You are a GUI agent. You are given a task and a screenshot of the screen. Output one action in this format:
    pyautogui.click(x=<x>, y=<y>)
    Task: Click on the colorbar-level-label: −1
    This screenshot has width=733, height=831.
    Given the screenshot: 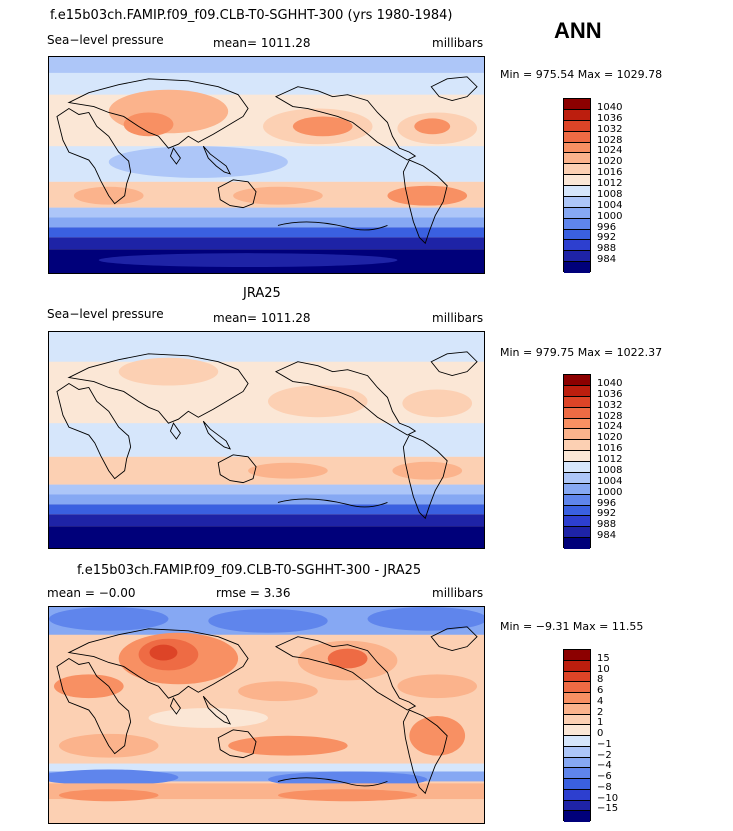 What is the action you would take?
    pyautogui.click(x=604, y=744)
    